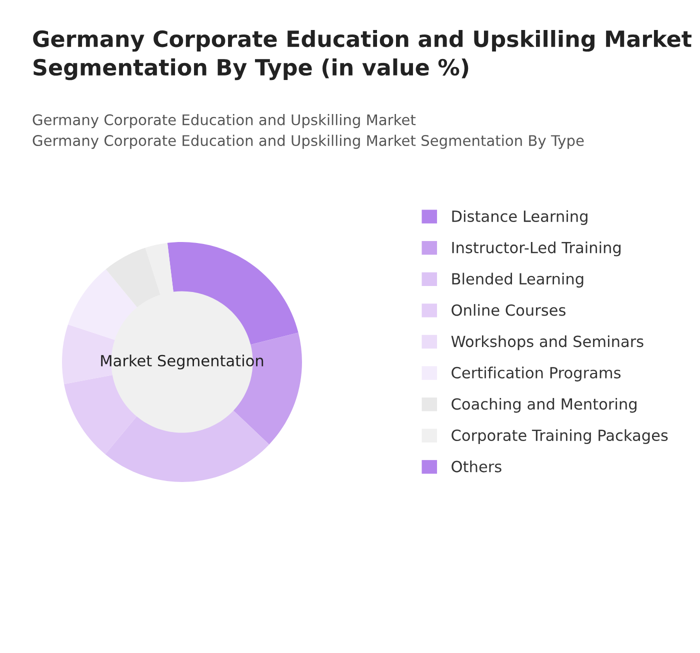 This screenshot has height=653, width=700. What do you see at coordinates (547, 342) in the screenshot?
I see `legend-label: Workshops and Seminars` at bounding box center [547, 342].